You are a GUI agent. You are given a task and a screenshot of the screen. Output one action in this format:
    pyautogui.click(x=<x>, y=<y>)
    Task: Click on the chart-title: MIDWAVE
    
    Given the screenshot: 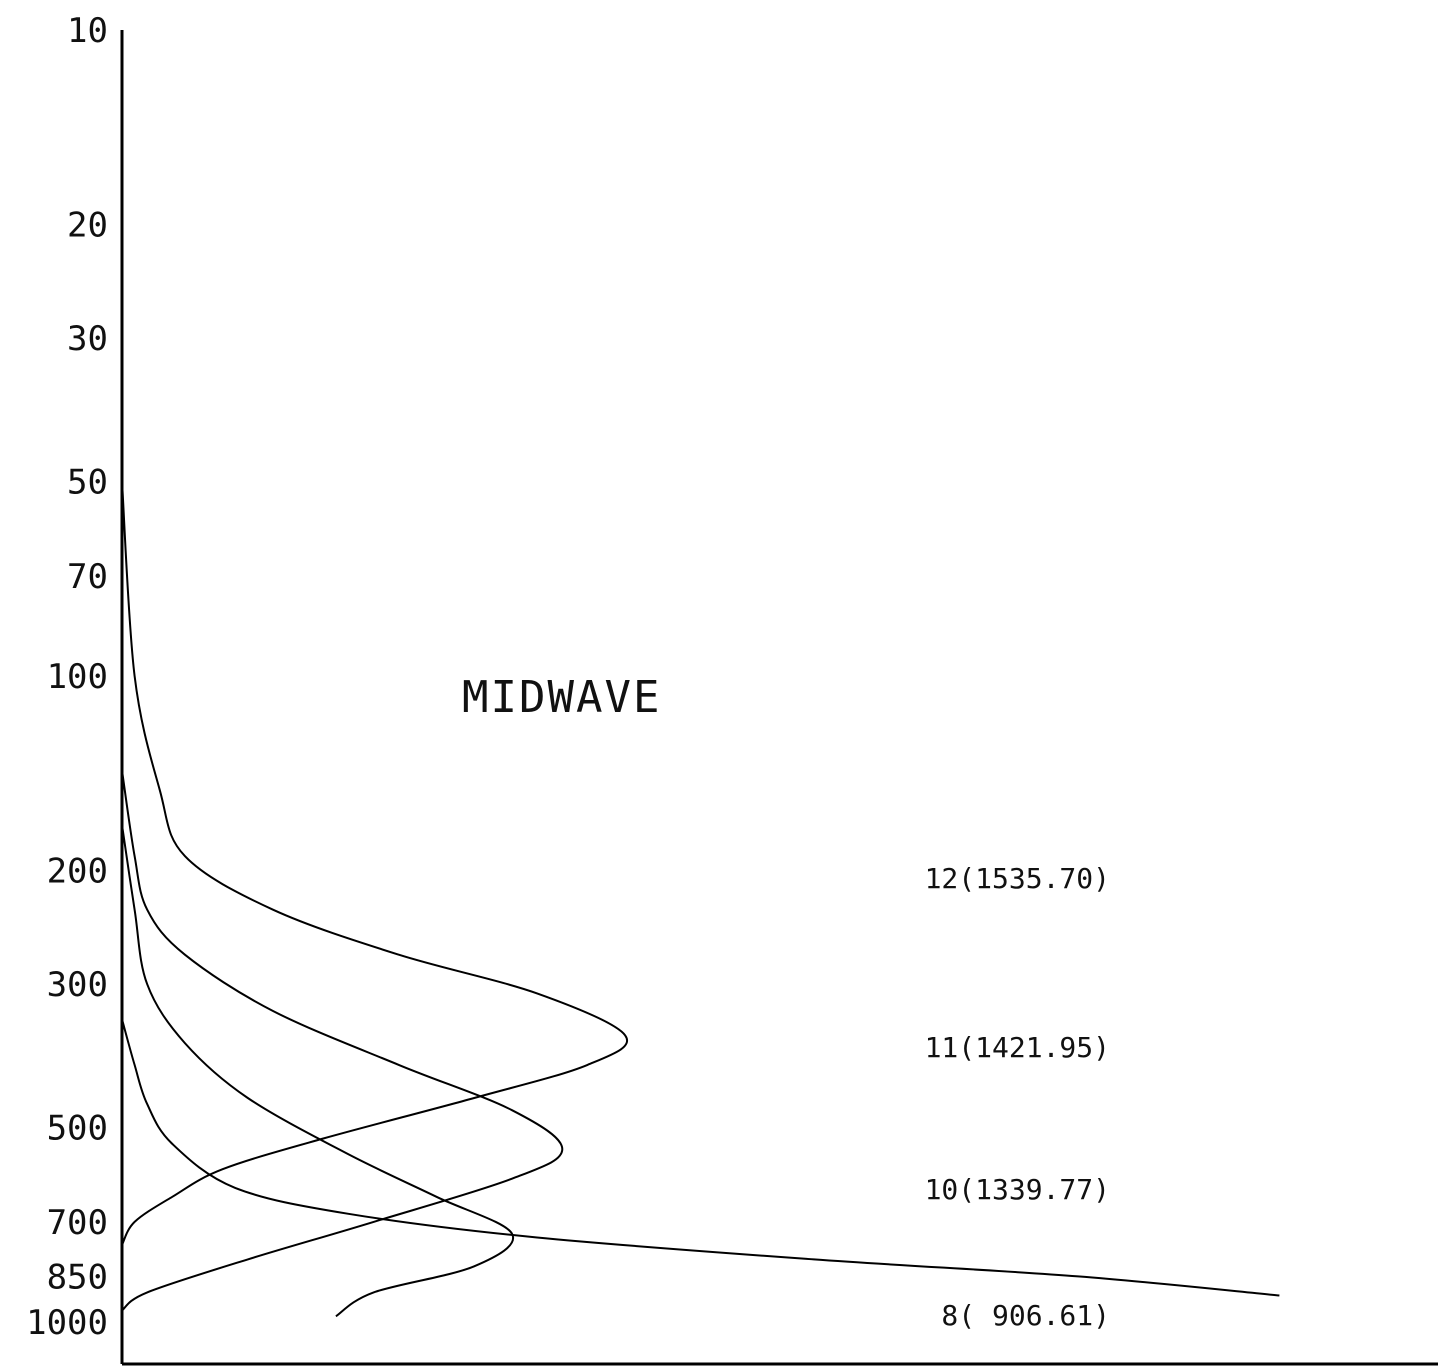 What is the action you would take?
    pyautogui.click(x=561, y=697)
    